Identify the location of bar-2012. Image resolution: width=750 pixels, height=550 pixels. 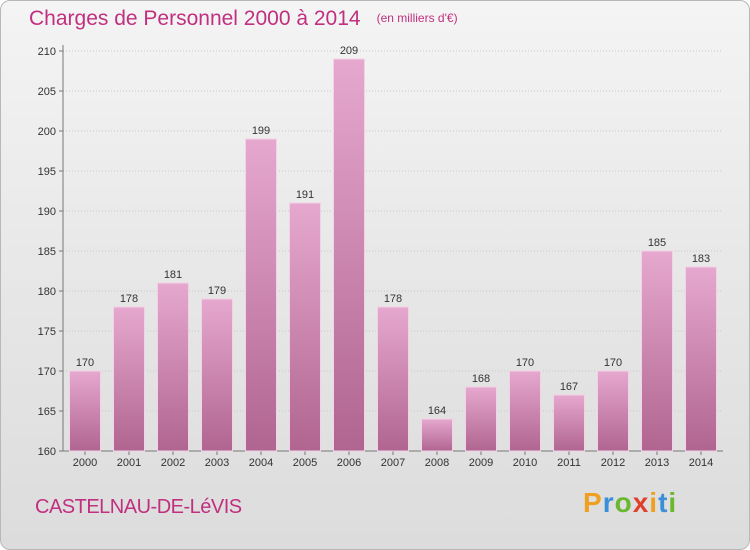
(613, 411).